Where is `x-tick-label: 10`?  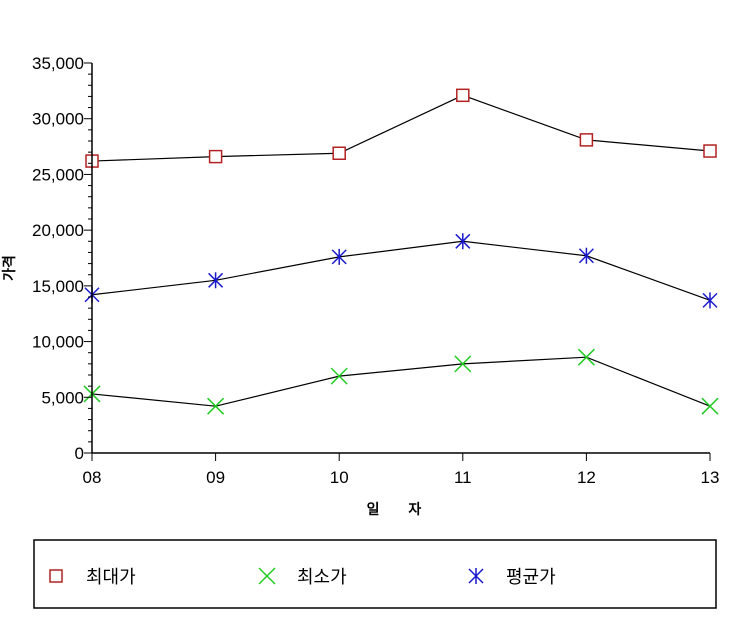 x-tick-label: 10 is located at coordinates (339, 477).